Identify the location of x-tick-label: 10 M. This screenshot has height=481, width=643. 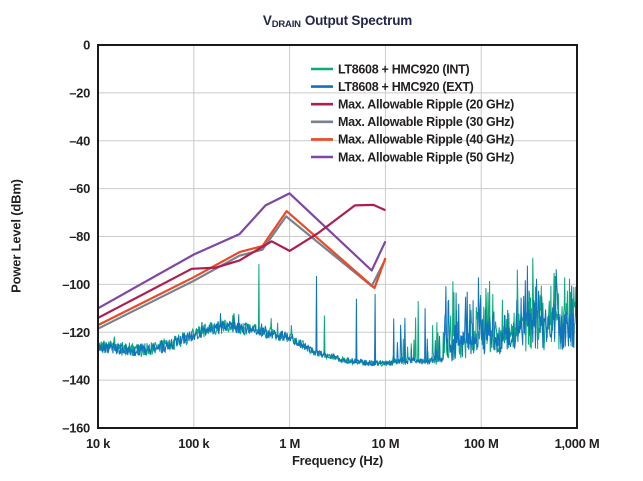
(386, 443).